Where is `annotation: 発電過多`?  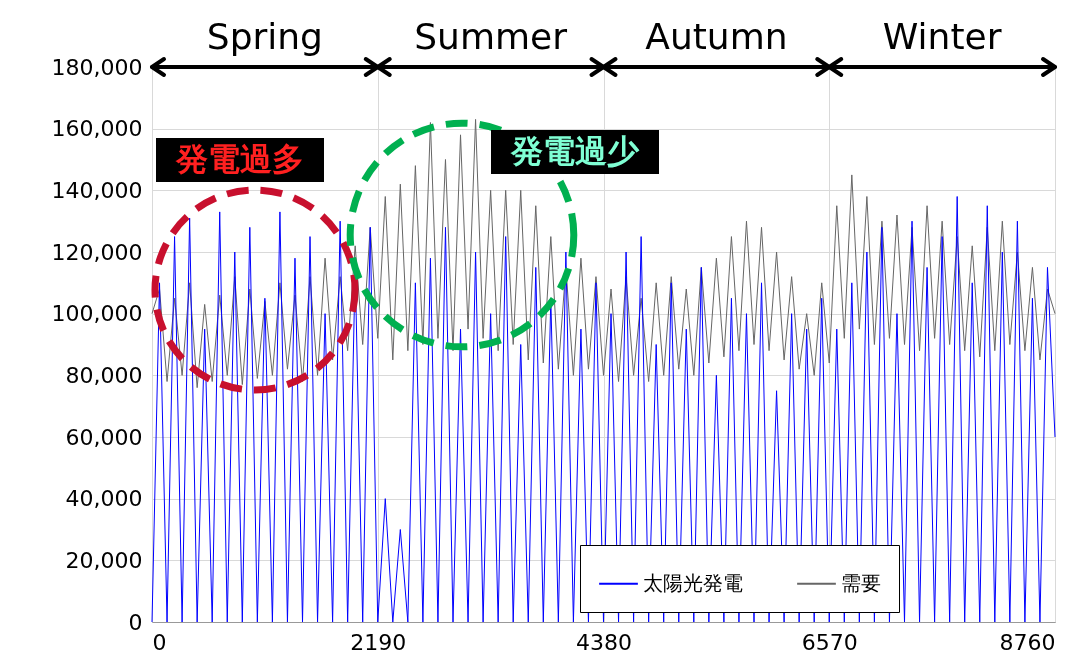 annotation: 発電過多 is located at coordinates (239, 159).